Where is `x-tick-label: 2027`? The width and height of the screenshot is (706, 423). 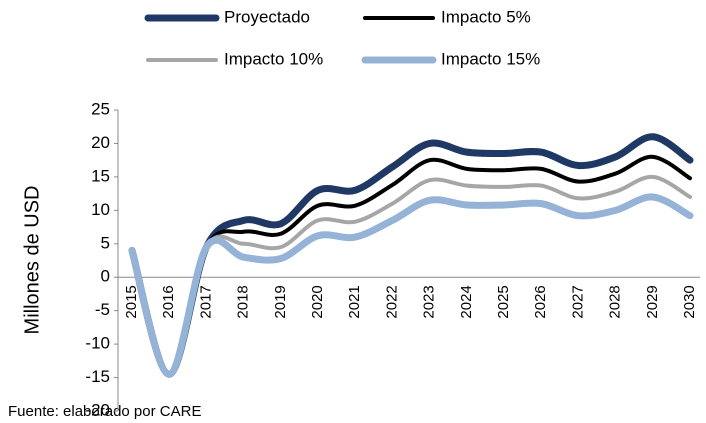
x-tick-label: 2027 is located at coordinates (577, 301).